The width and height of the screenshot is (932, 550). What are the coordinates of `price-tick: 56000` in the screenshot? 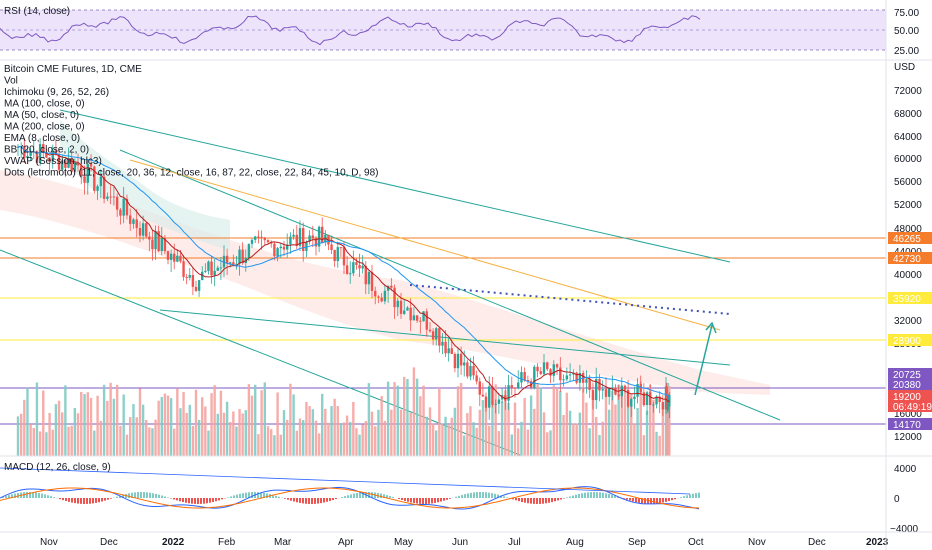 It's located at (908, 182).